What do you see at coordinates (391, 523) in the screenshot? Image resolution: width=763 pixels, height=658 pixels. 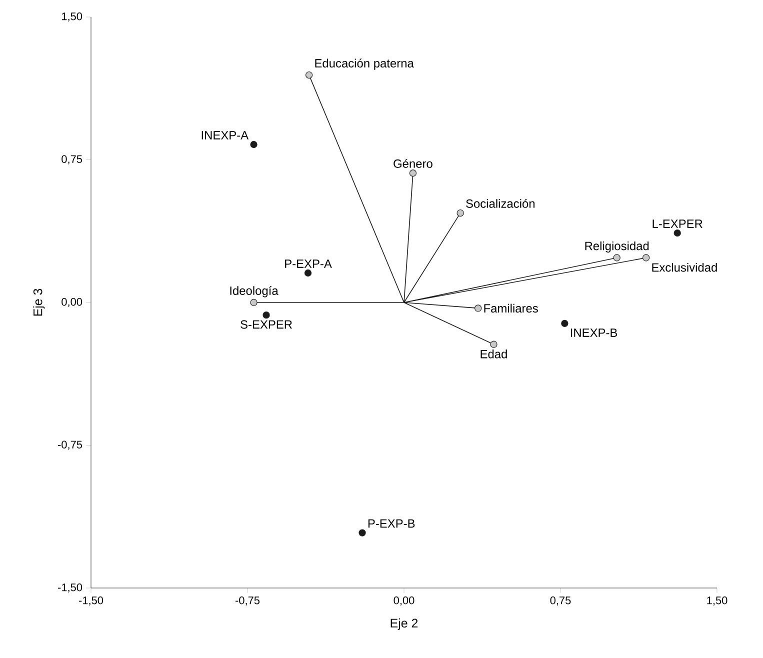 I see `annotation: P-EXP-B` at bounding box center [391, 523].